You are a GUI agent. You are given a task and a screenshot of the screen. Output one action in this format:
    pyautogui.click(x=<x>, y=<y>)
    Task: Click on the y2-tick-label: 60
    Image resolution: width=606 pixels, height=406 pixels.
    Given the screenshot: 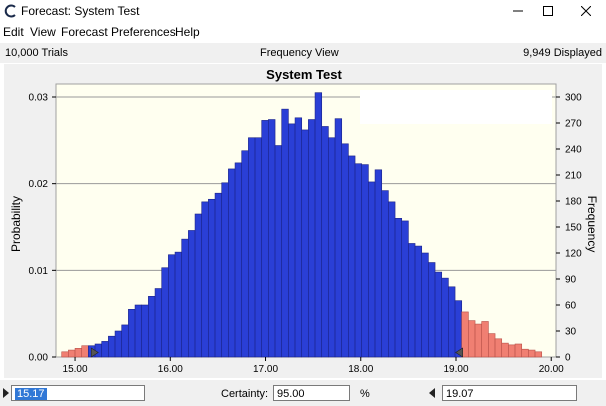 What is the action you would take?
    pyautogui.click(x=571, y=306)
    